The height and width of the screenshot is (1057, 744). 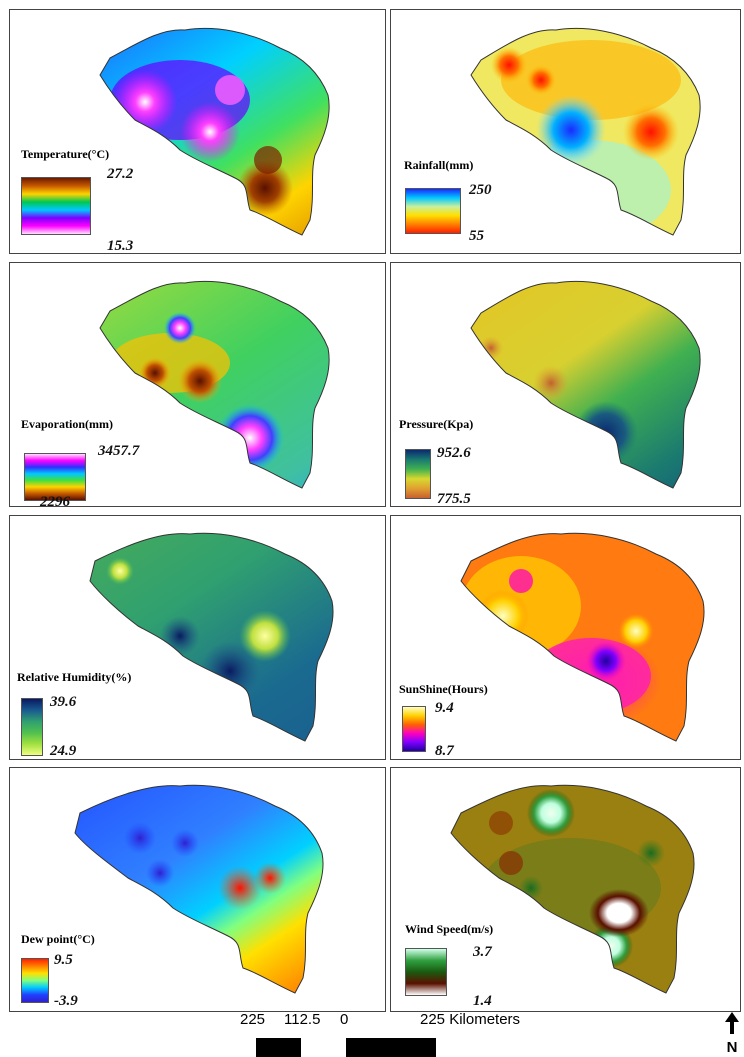 I want to click on legend-min: 1.4, so click(x=482, y=1001).